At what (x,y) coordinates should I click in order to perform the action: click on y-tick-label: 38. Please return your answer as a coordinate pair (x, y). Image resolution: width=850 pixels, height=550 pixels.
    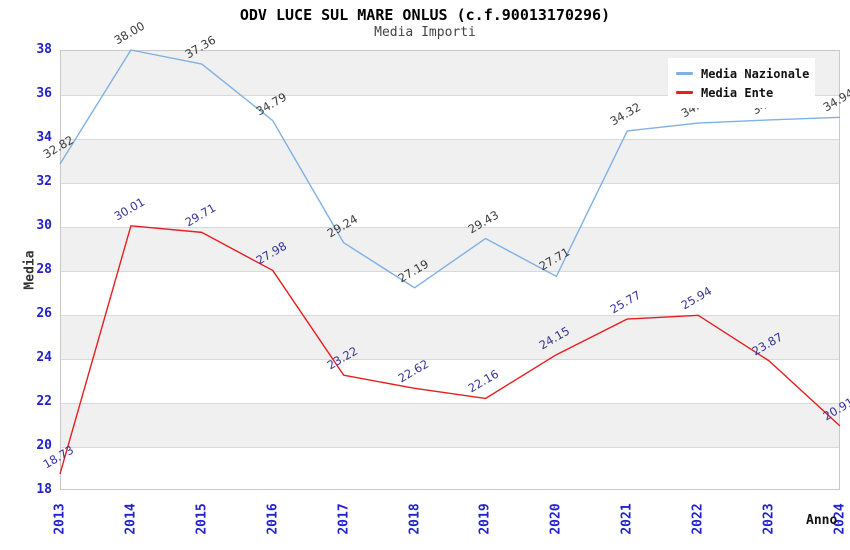
    Looking at the image, I should click on (44, 49).